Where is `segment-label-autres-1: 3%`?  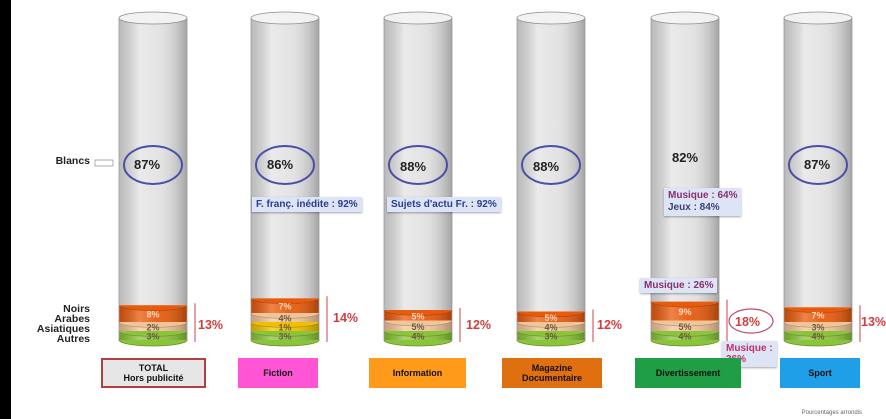 segment-label-autres-1: 3% is located at coordinates (284, 337).